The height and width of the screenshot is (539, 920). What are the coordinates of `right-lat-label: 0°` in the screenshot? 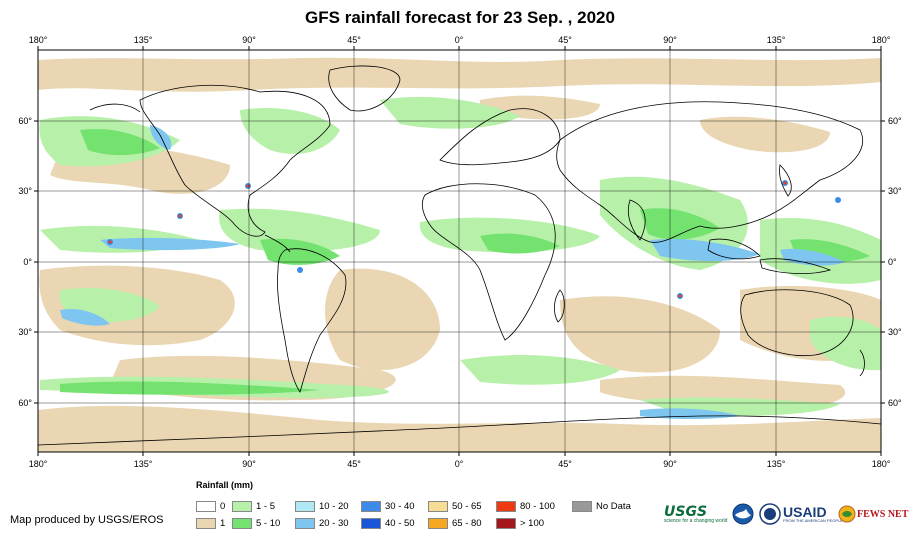 It's located at (892, 262).